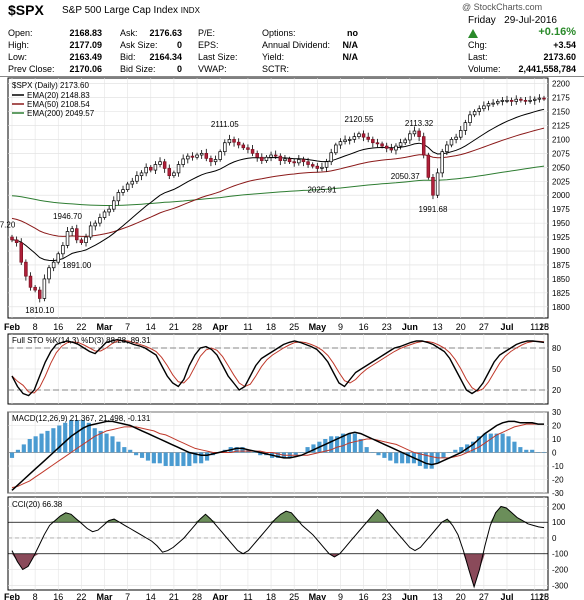  What do you see at coordinates (212, 69) in the screenshot?
I see `quote-label: VWAP:` at bounding box center [212, 69].